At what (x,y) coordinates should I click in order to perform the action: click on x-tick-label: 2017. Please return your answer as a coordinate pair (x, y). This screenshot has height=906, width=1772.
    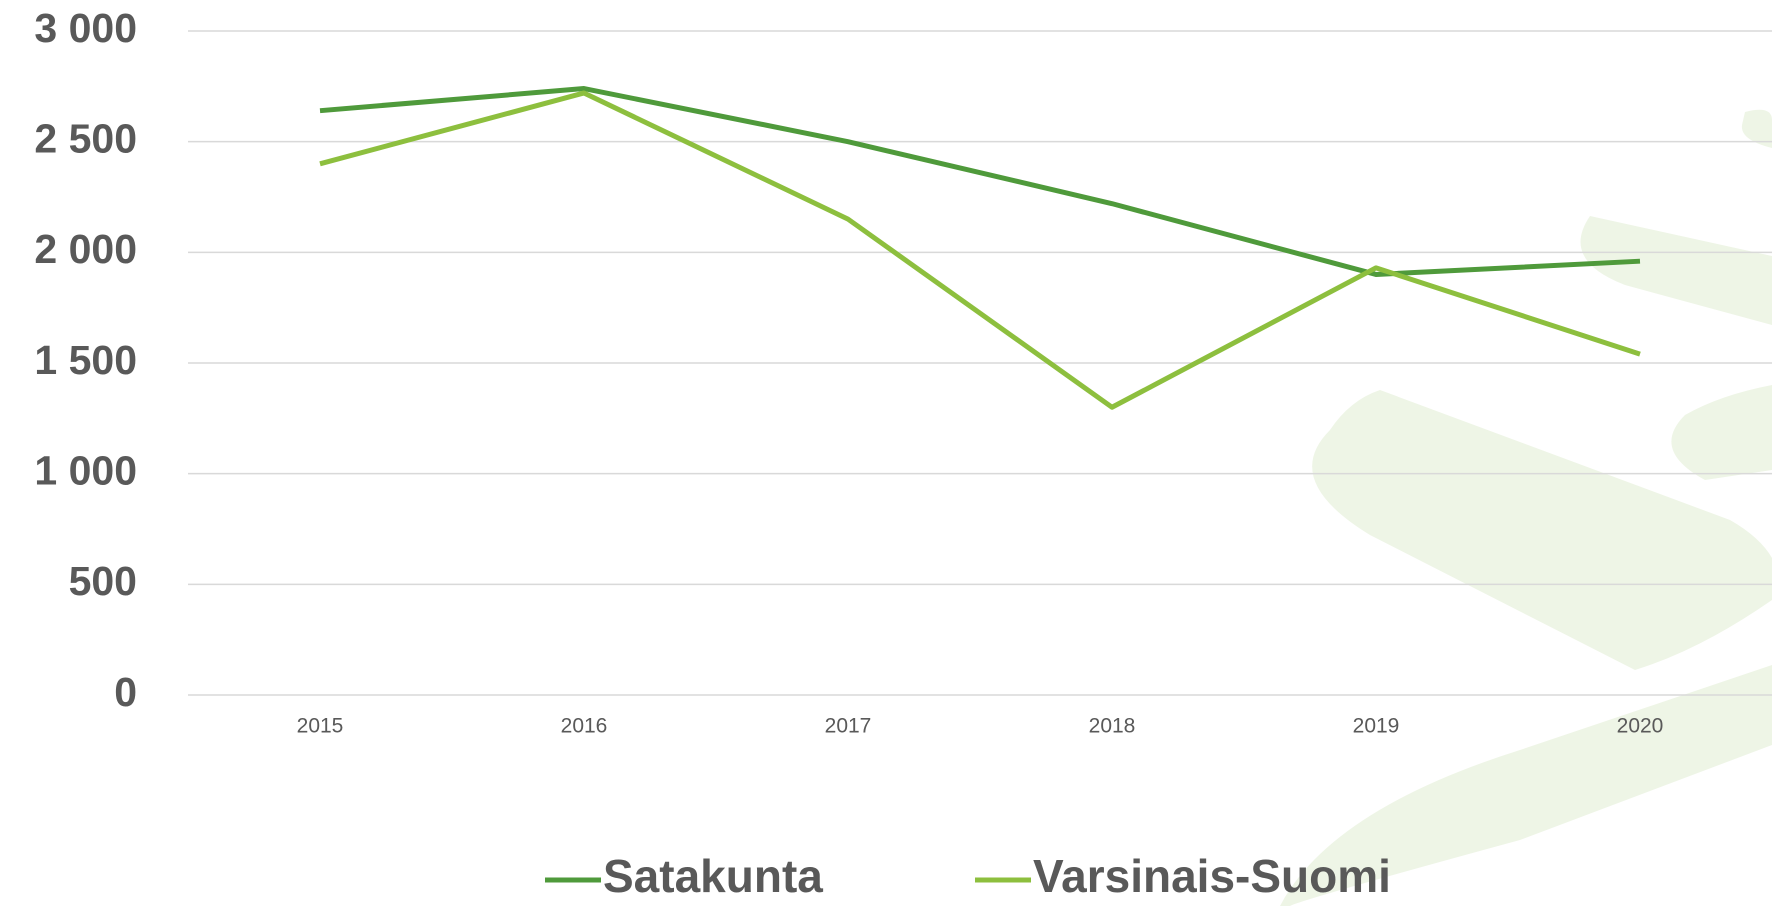
    Looking at the image, I should click on (848, 726).